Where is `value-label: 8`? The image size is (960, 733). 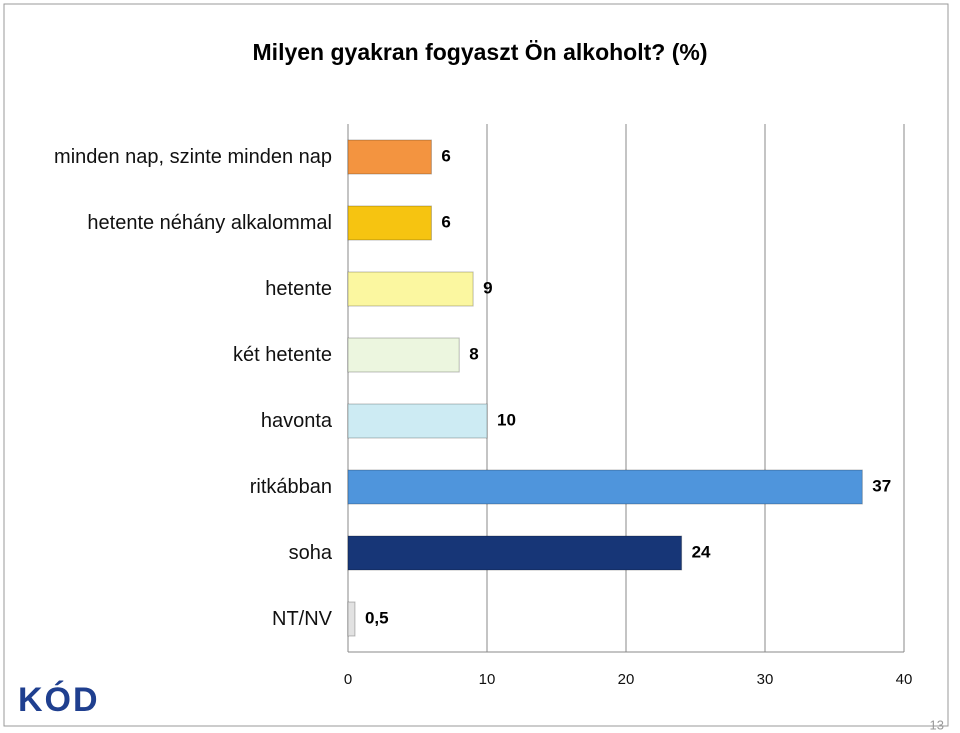
value-label: 8 is located at coordinates (473, 353).